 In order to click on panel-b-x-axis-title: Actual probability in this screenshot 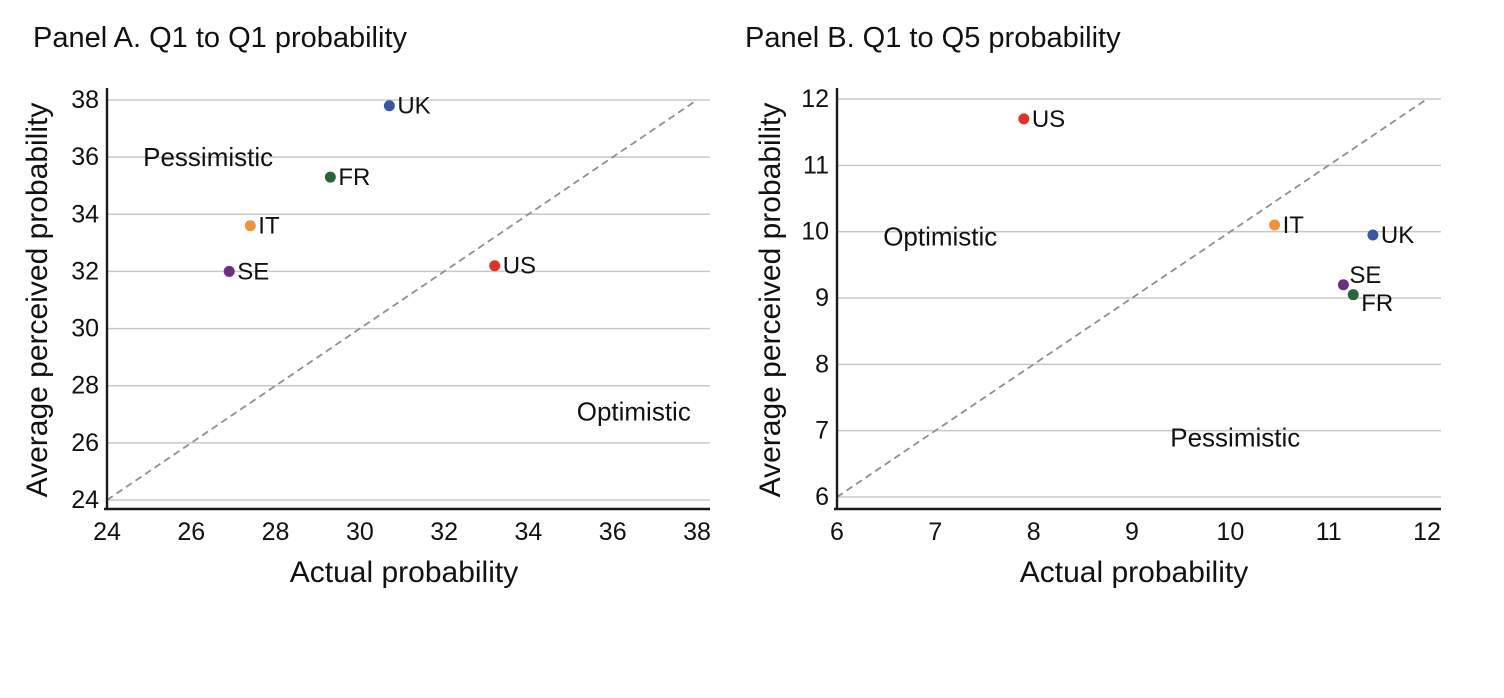, I will do `click(1134, 572)`.